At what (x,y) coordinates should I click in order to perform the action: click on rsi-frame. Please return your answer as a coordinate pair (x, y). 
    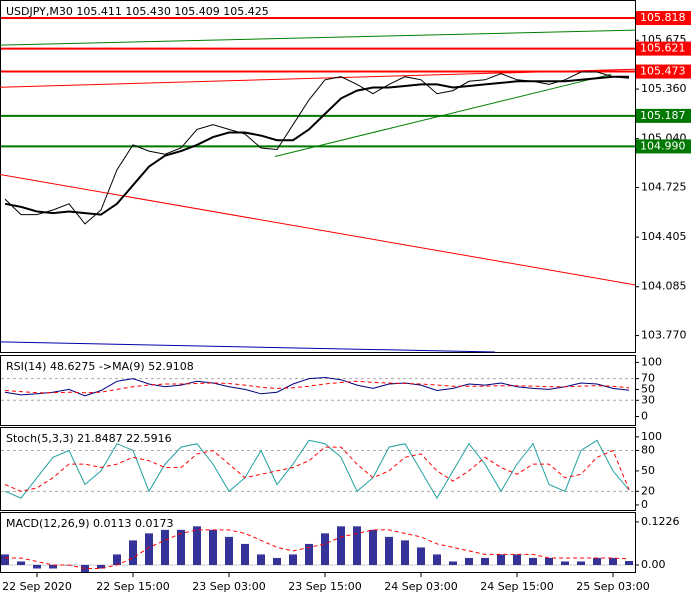
    Looking at the image, I should click on (318, 390).